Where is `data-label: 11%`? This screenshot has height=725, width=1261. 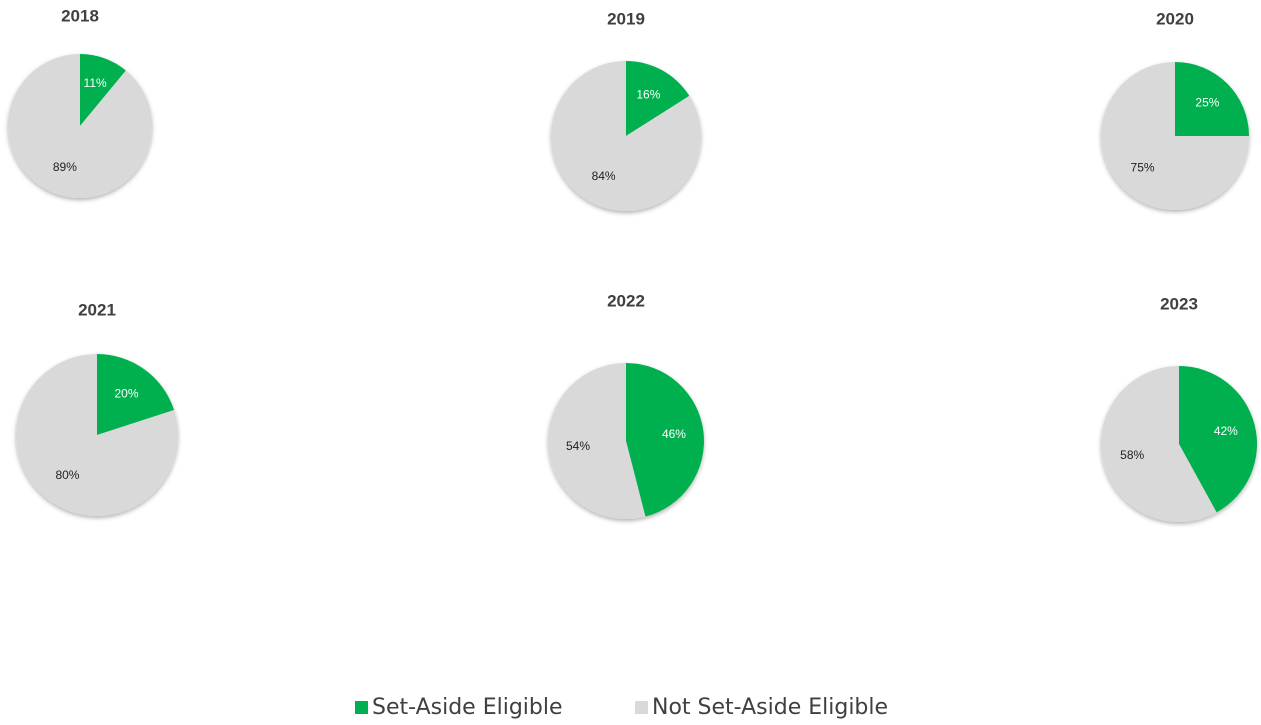
data-label: 11% is located at coordinates (95, 83).